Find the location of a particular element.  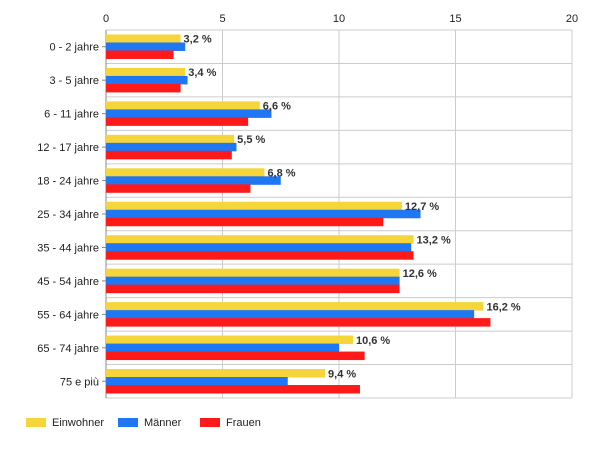

category-label: 75 e più is located at coordinates (79, 382).